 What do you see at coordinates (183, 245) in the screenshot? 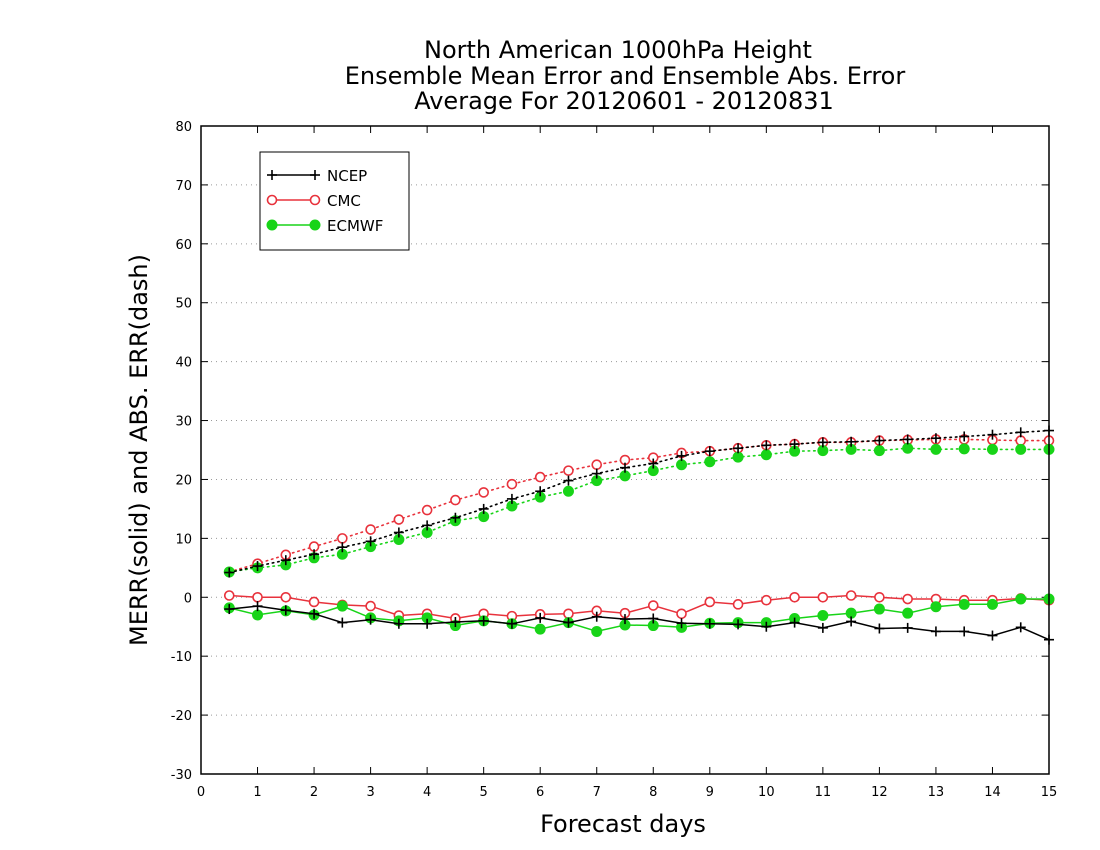
I see `y-tick-label: 60` at bounding box center [183, 245].